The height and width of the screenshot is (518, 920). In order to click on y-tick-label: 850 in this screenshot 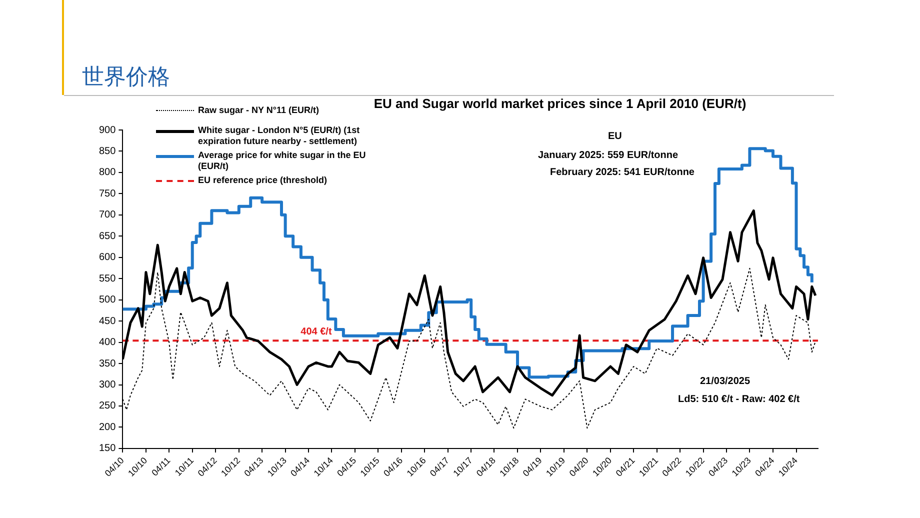, I will do `click(107, 151)`.